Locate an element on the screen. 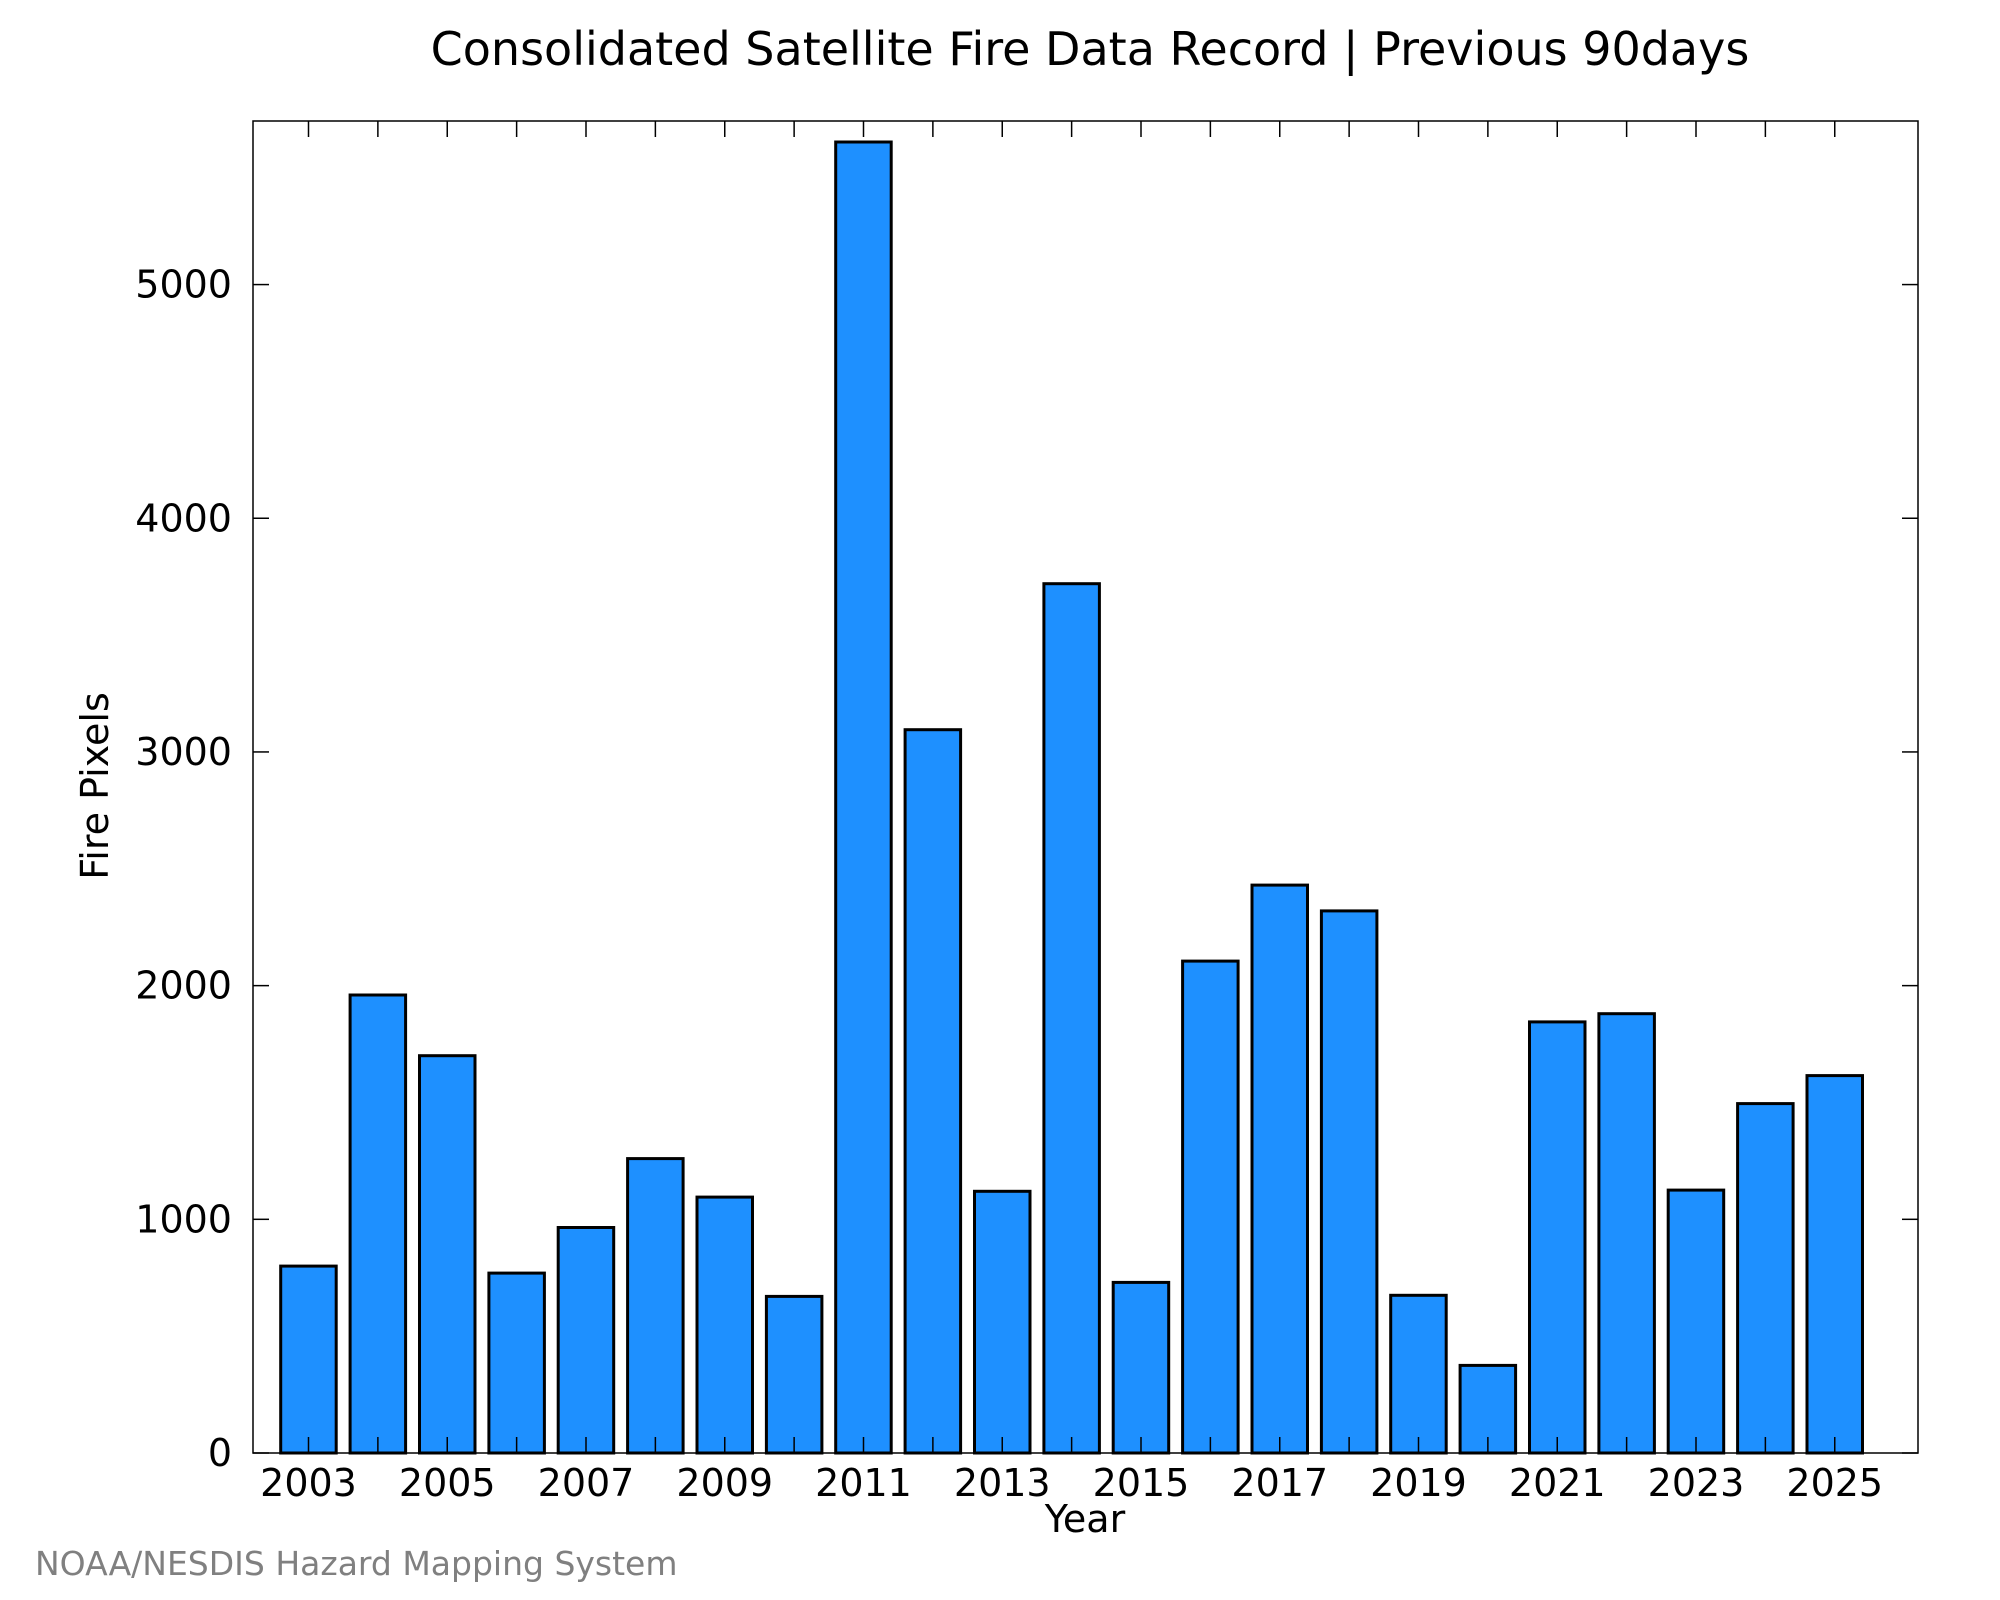  y-tick-labels: 0 1000 2000 3000 4000 5000 is located at coordinates (183, 869).